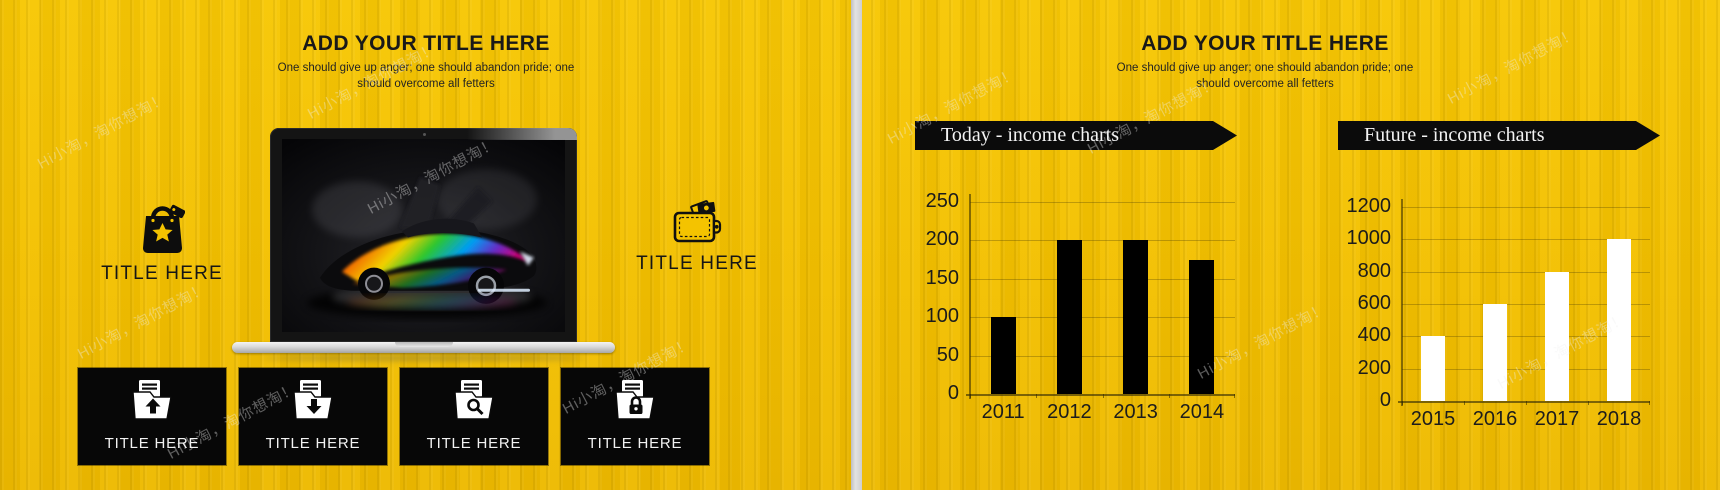  What do you see at coordinates (152, 402) in the screenshot?
I see `folder-upload-icon` at bounding box center [152, 402].